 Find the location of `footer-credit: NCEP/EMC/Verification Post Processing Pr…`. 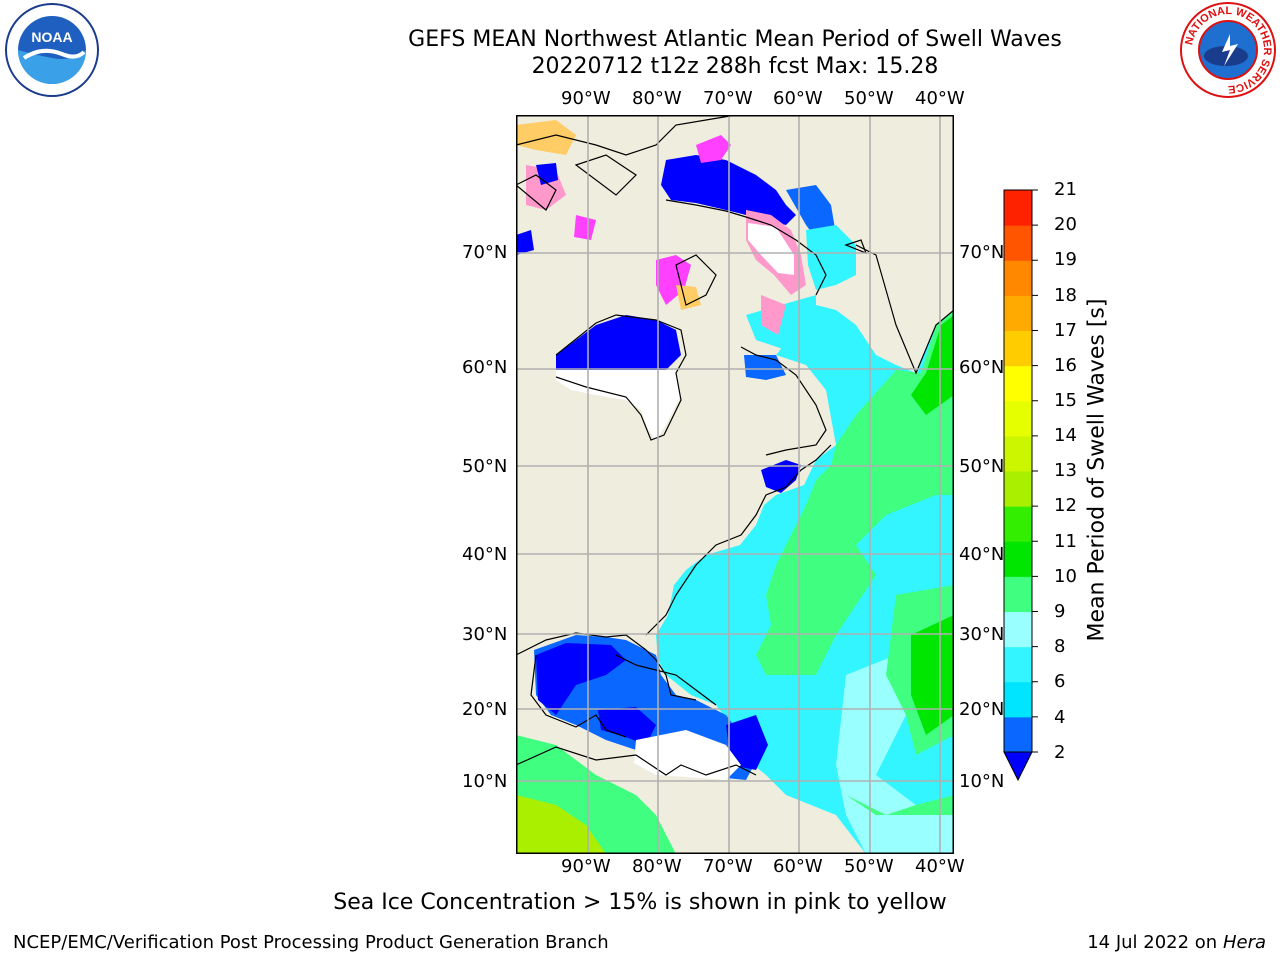

footer-credit: NCEP/EMC/Verification Post Processing Pr… is located at coordinates (311, 942).